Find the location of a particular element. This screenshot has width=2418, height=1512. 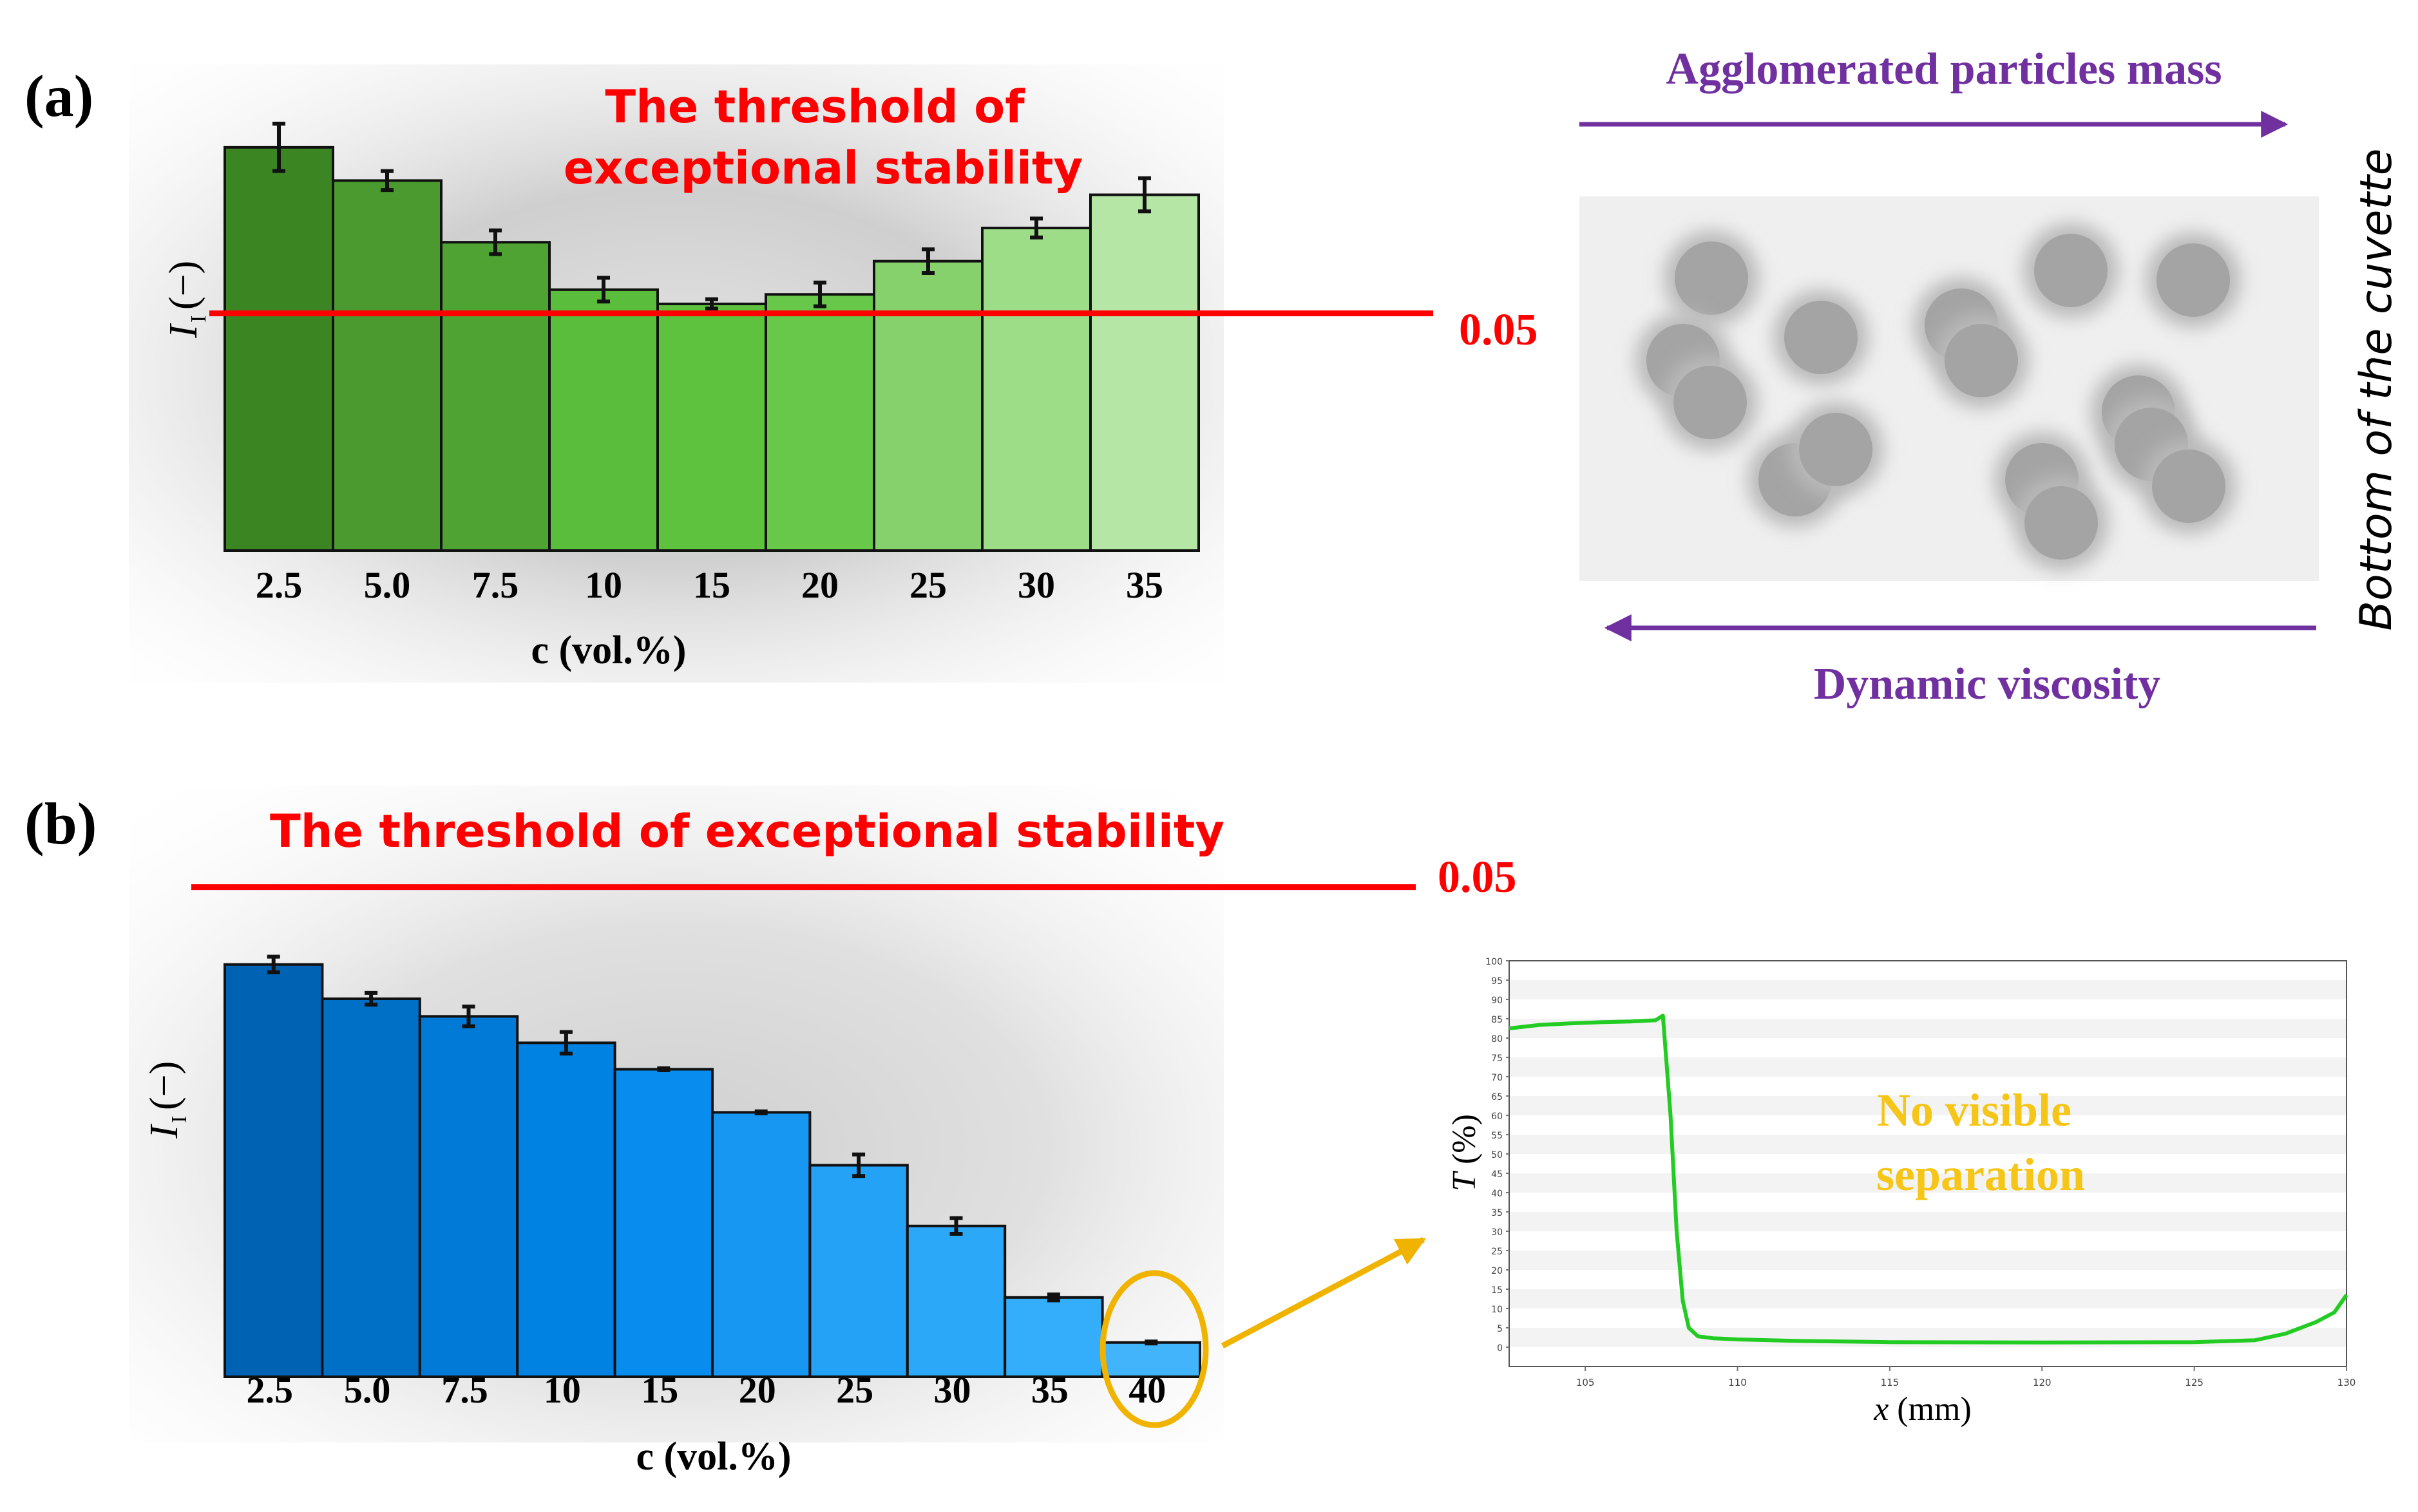

panel-a-x-tick-label: 20 is located at coordinates (820, 585).